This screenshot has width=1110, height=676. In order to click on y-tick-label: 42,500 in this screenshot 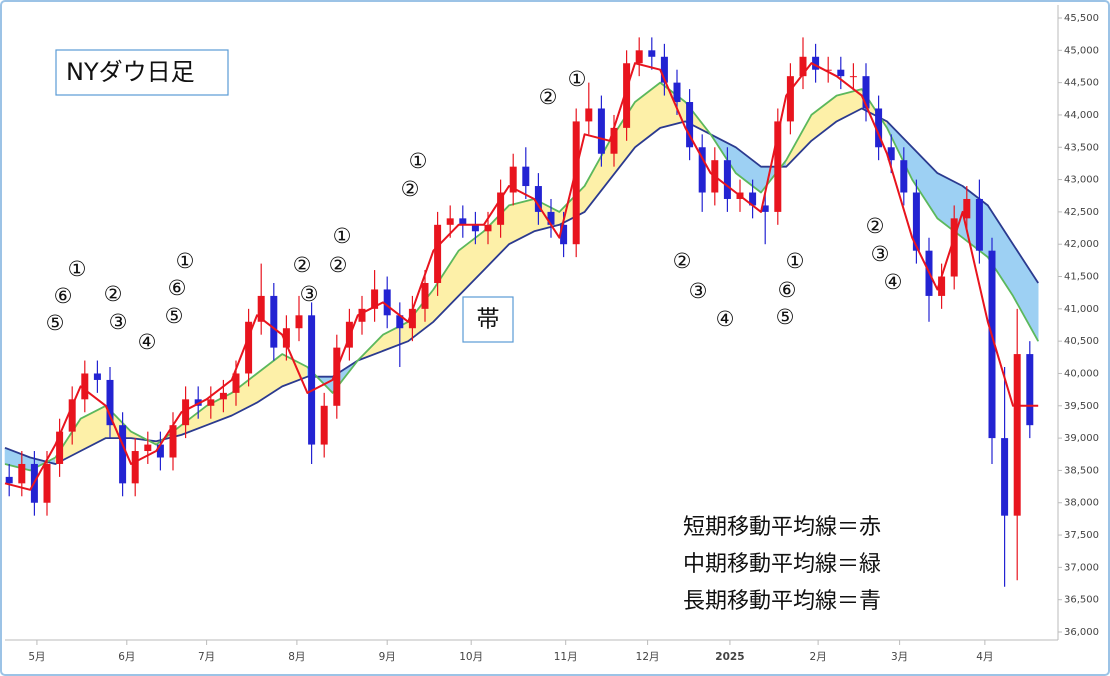, I will do `click(1081, 212)`.